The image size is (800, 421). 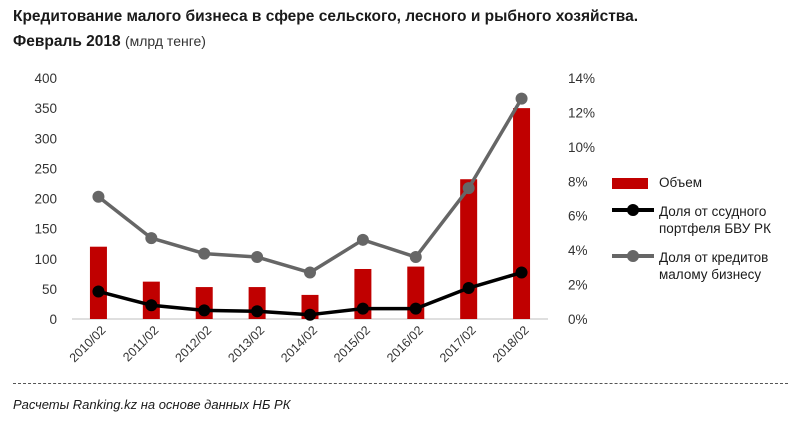 I want to click on y-right-tick-label: 2%, so click(x=578, y=285).